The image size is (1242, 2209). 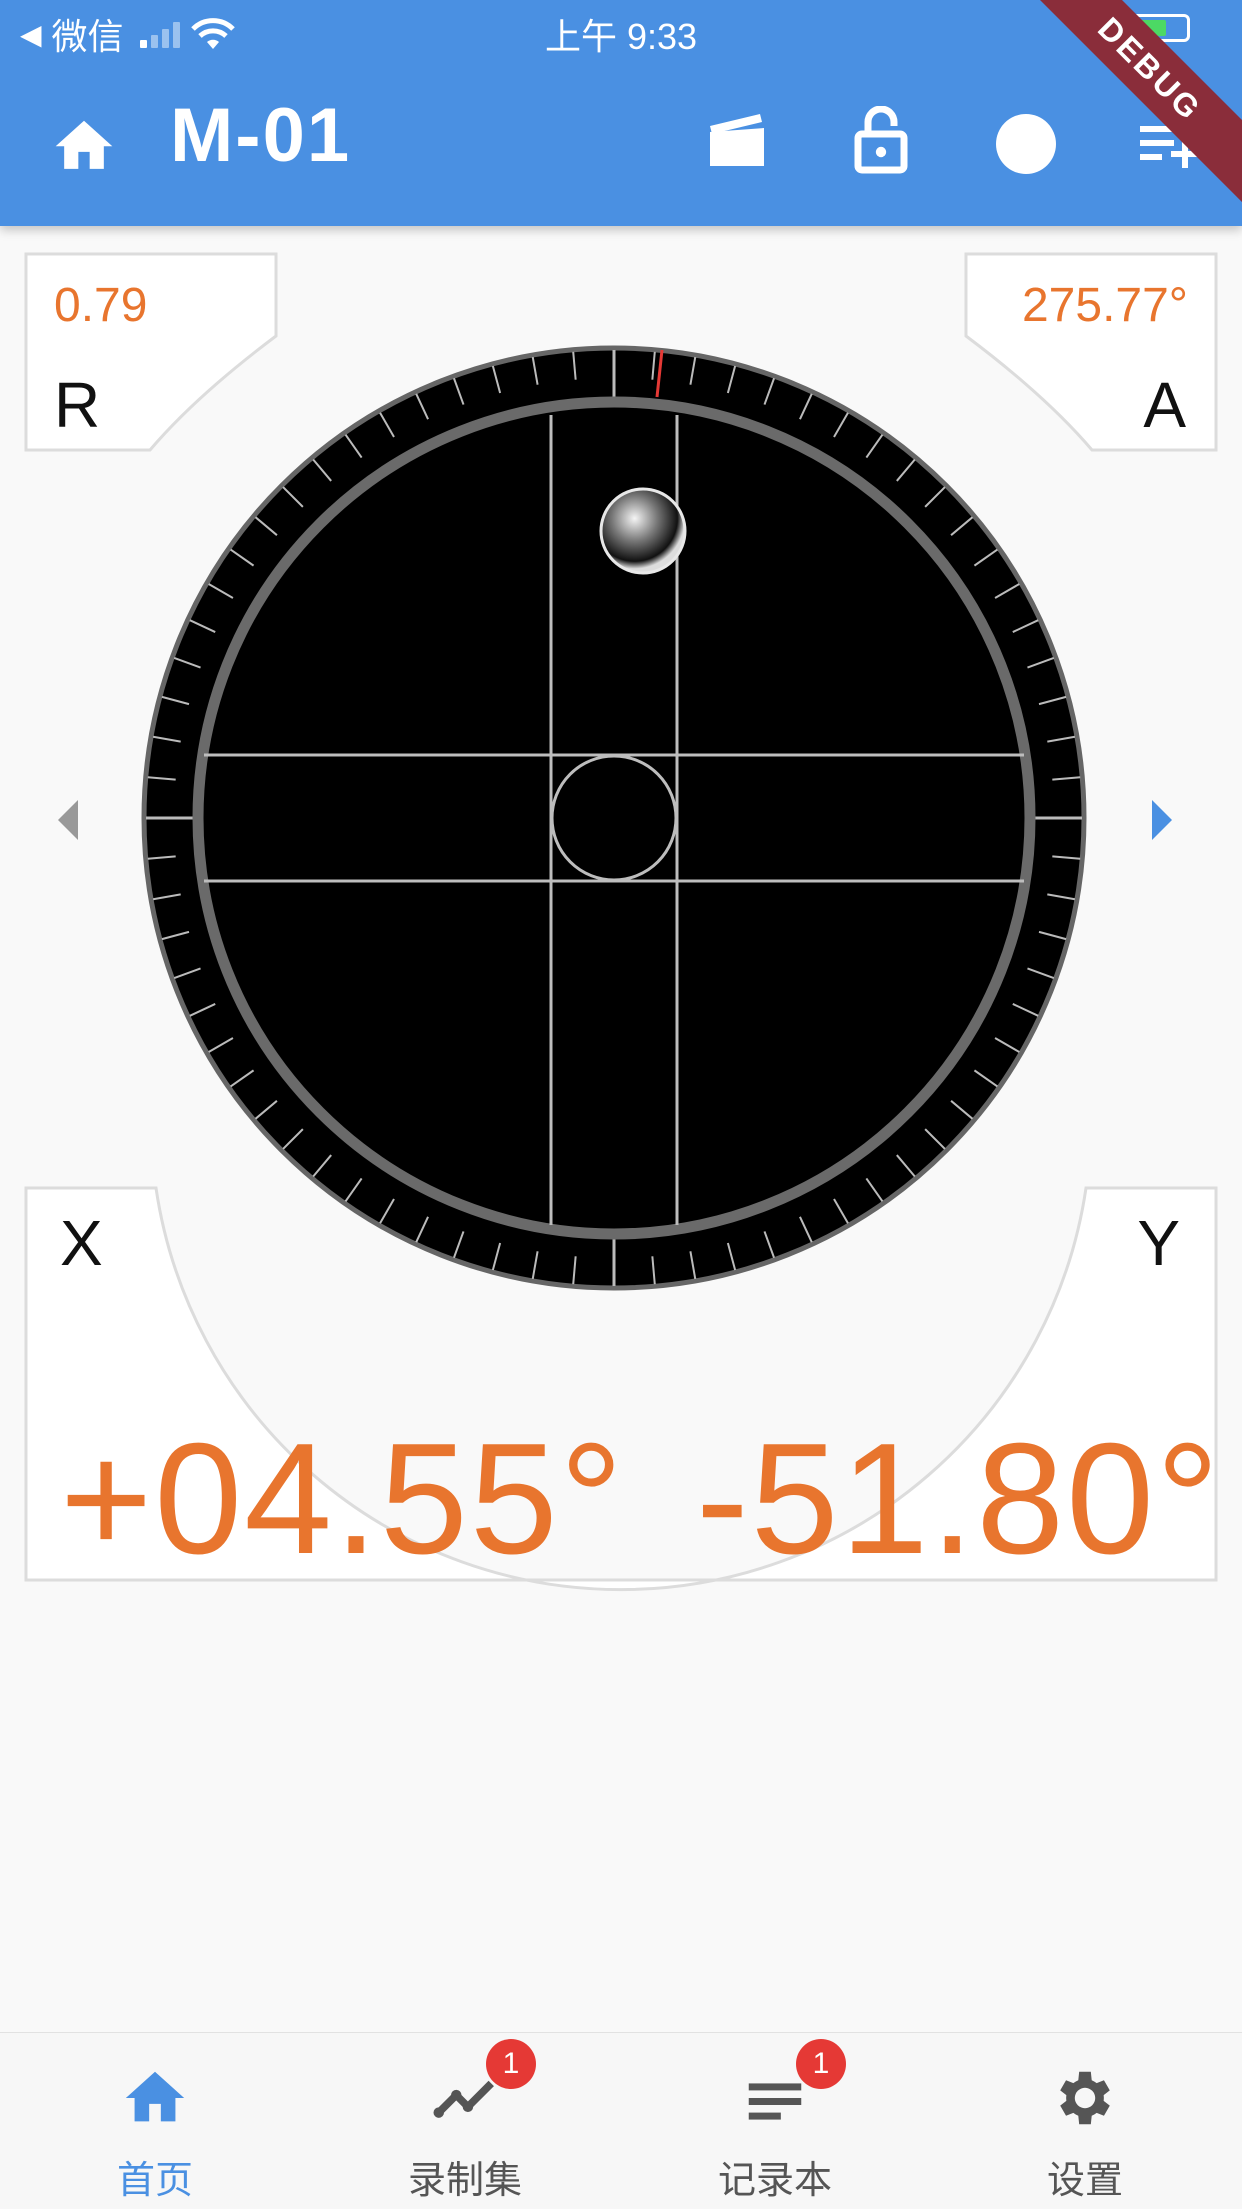 What do you see at coordinates (463, 2099) in the screenshot?
I see `trend-icon` at bounding box center [463, 2099].